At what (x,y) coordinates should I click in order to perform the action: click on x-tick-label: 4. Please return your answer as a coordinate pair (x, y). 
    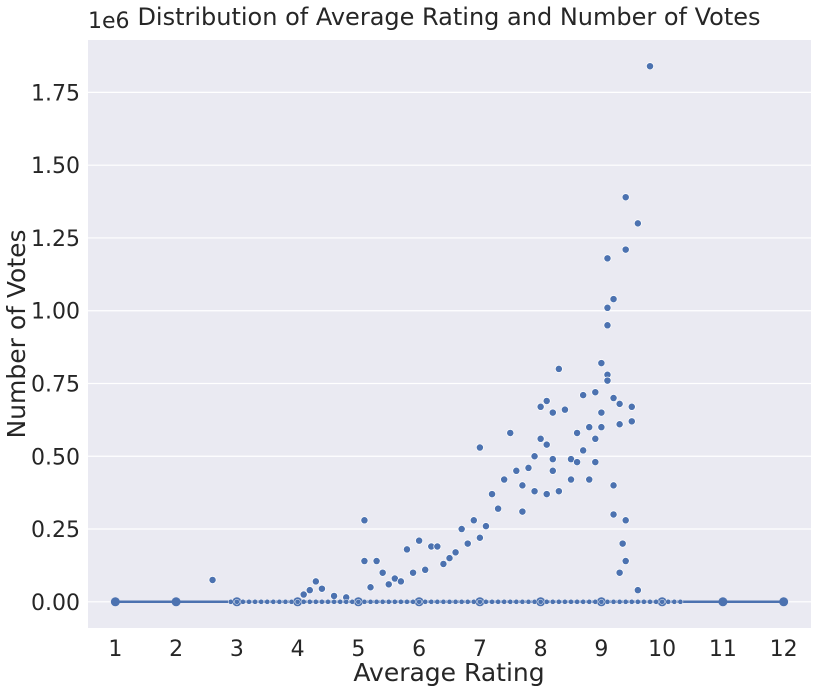
    Looking at the image, I should click on (298, 649).